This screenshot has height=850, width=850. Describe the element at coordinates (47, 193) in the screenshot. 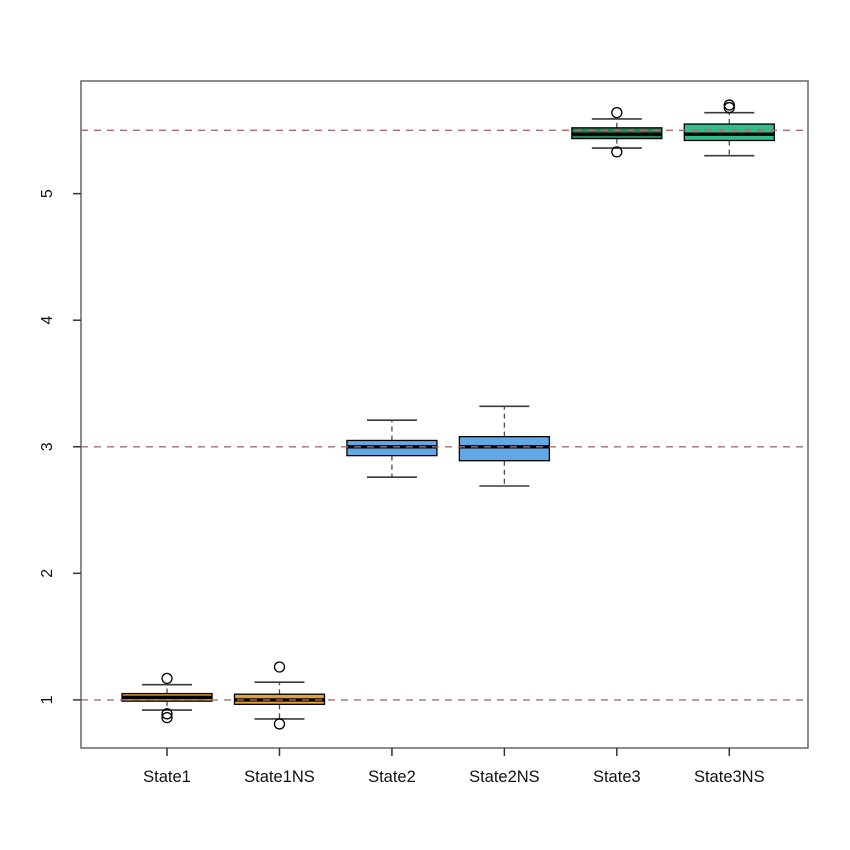

I see `y-tick-label: 5` at that location.